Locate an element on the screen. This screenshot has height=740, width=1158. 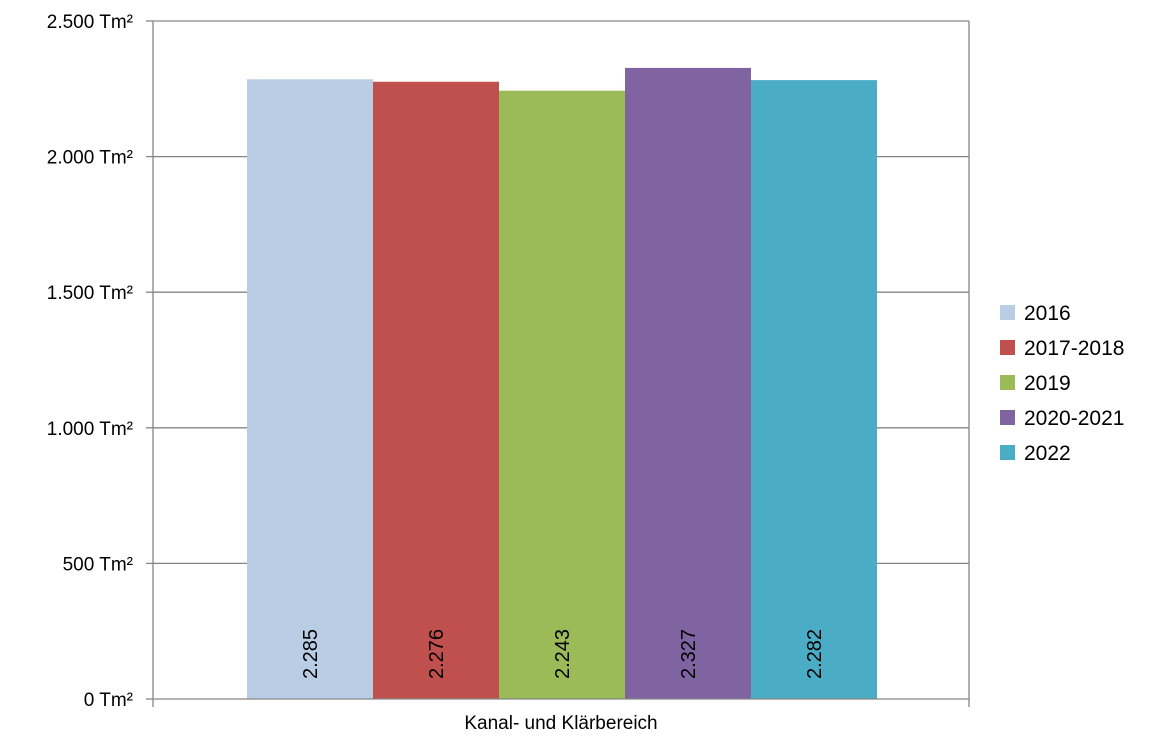
x-category-label: Kanal- und Klärbereich is located at coordinates (560, 723).